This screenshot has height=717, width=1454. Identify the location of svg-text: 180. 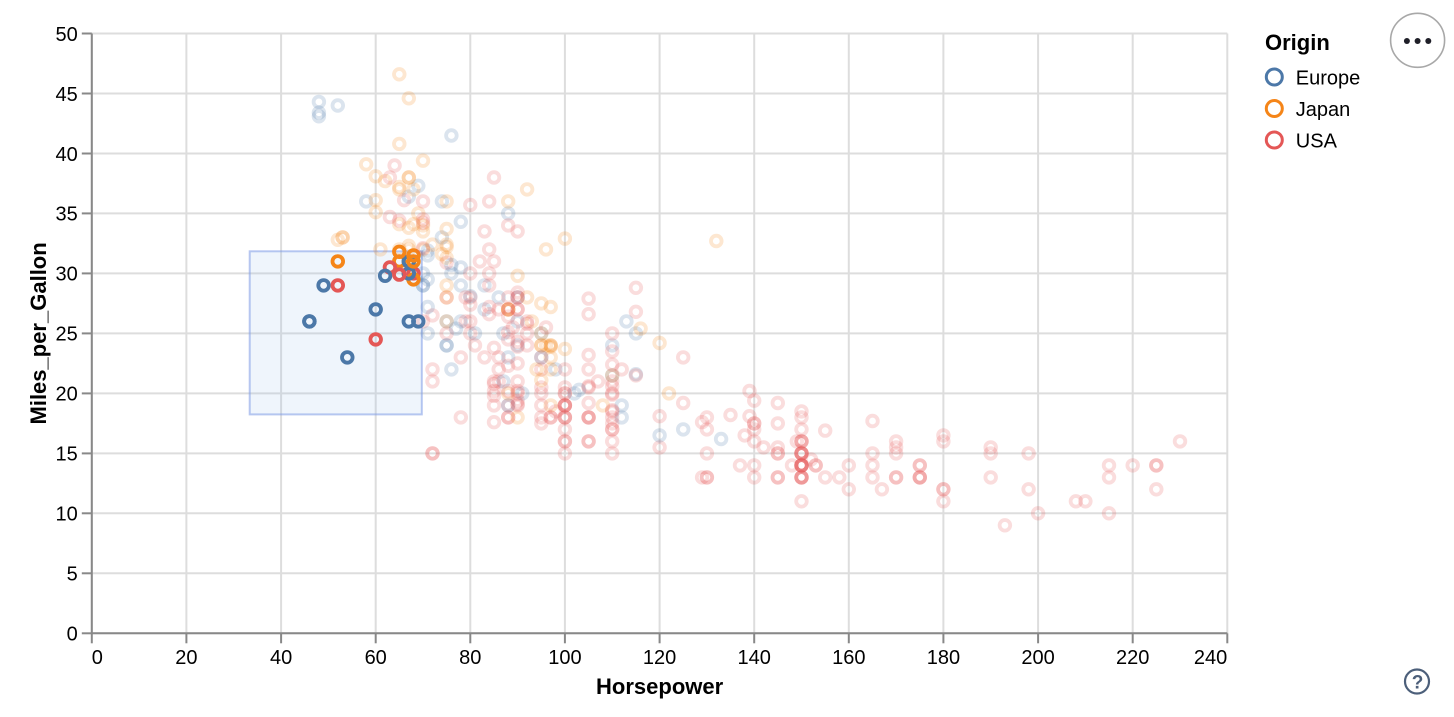
(943, 658).